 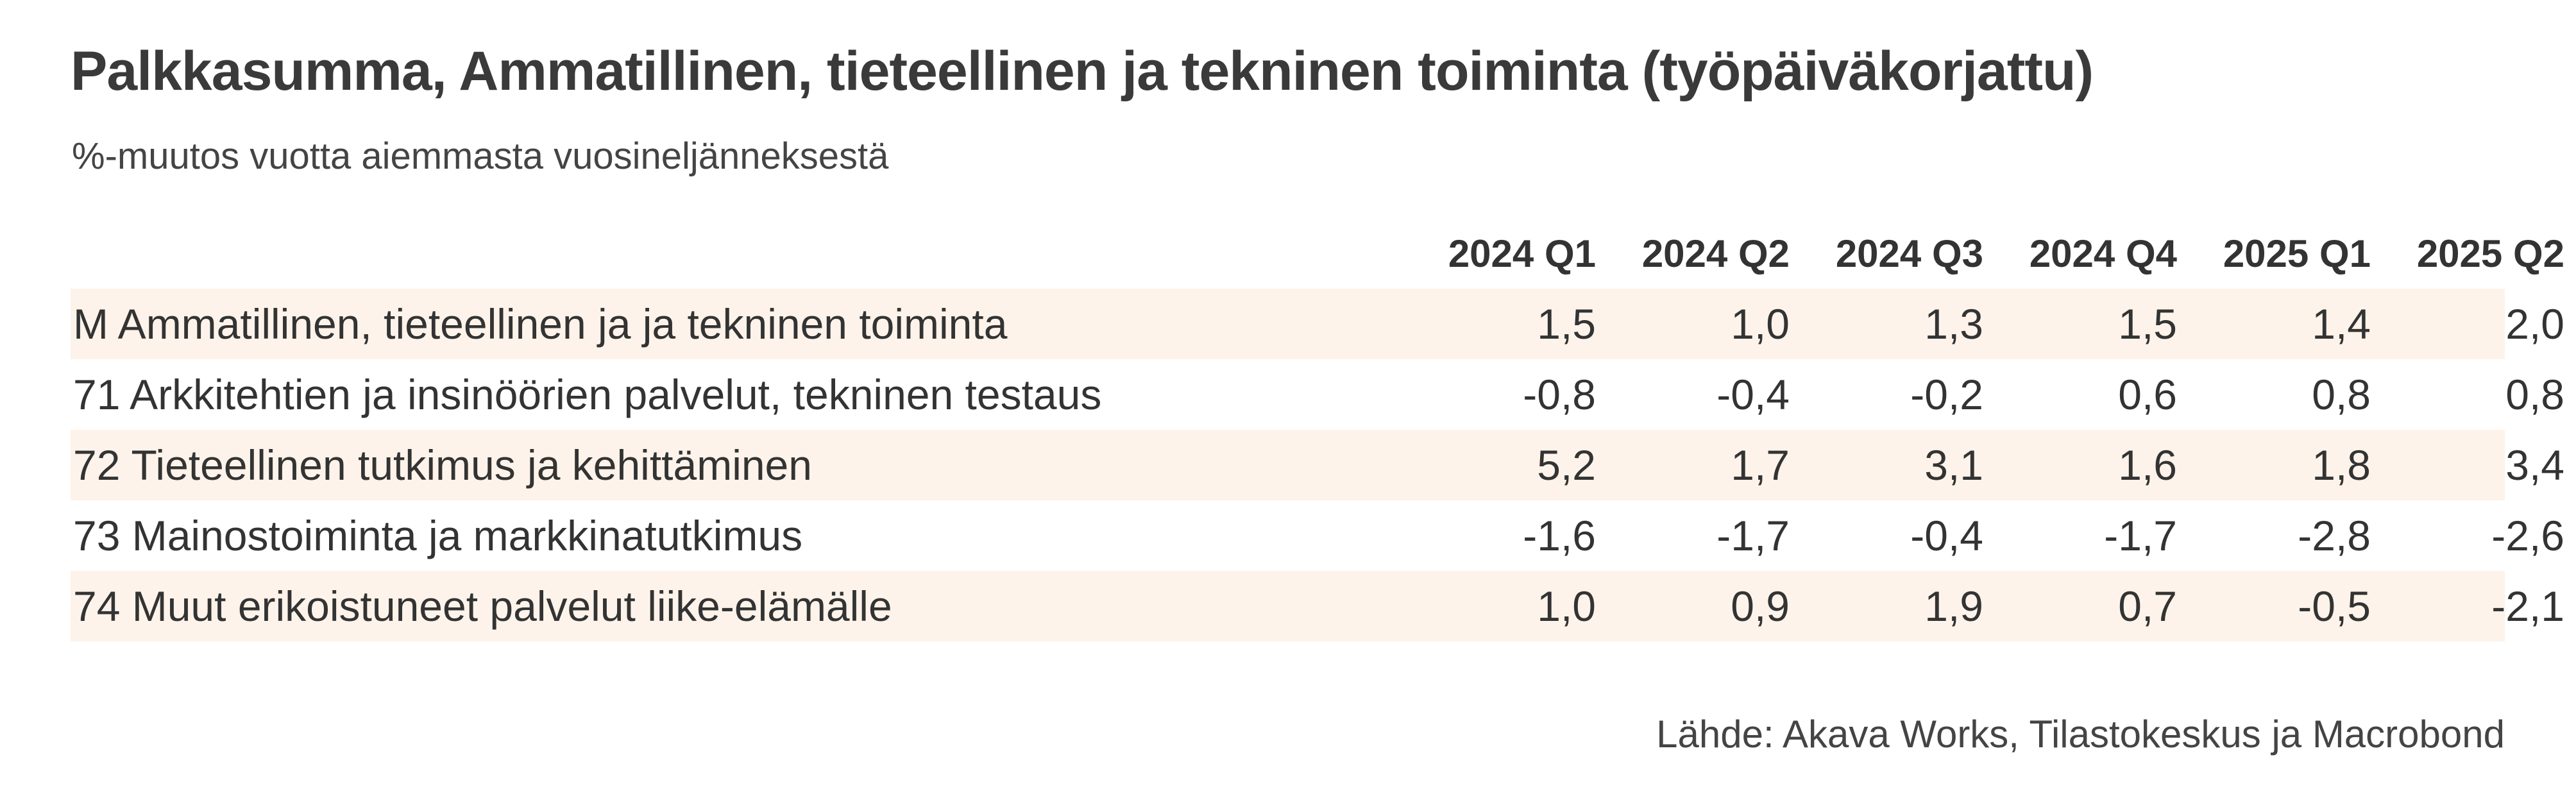 I want to click on table-cell: -0,5, so click(x=2334, y=606).